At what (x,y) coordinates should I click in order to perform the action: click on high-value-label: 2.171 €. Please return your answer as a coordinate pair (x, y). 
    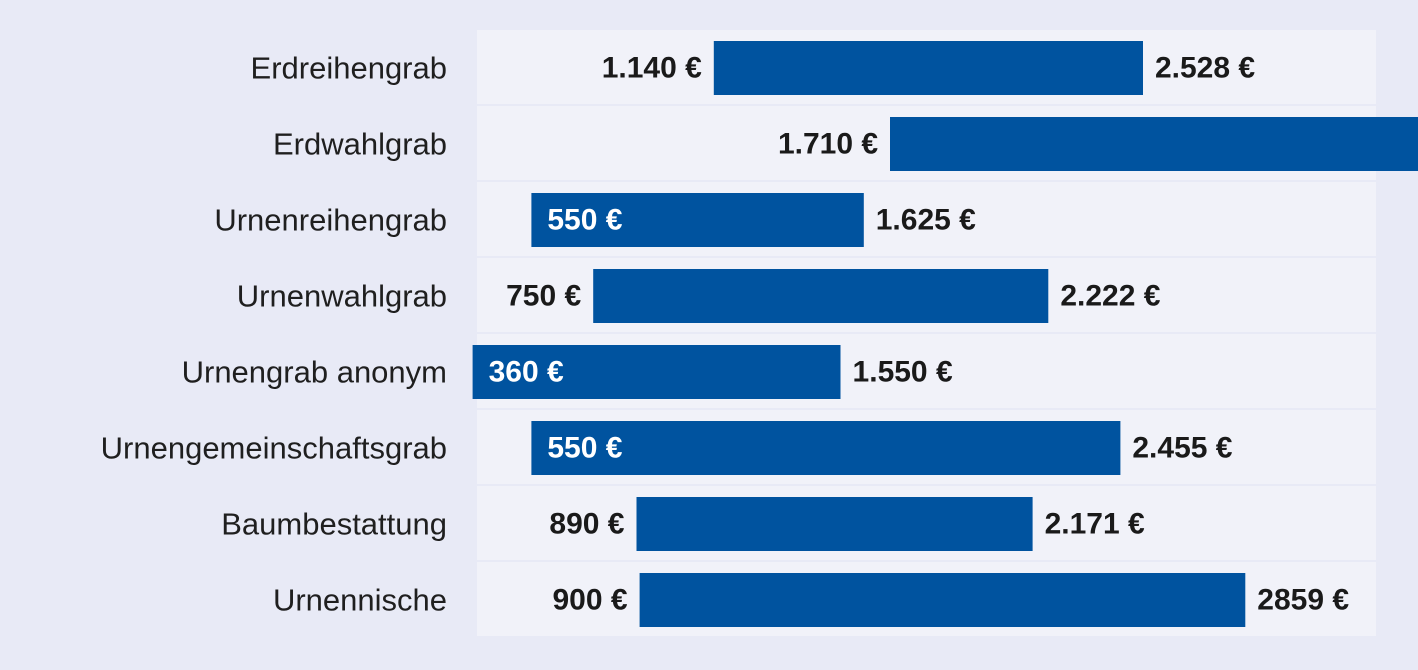
    Looking at the image, I should click on (1095, 524).